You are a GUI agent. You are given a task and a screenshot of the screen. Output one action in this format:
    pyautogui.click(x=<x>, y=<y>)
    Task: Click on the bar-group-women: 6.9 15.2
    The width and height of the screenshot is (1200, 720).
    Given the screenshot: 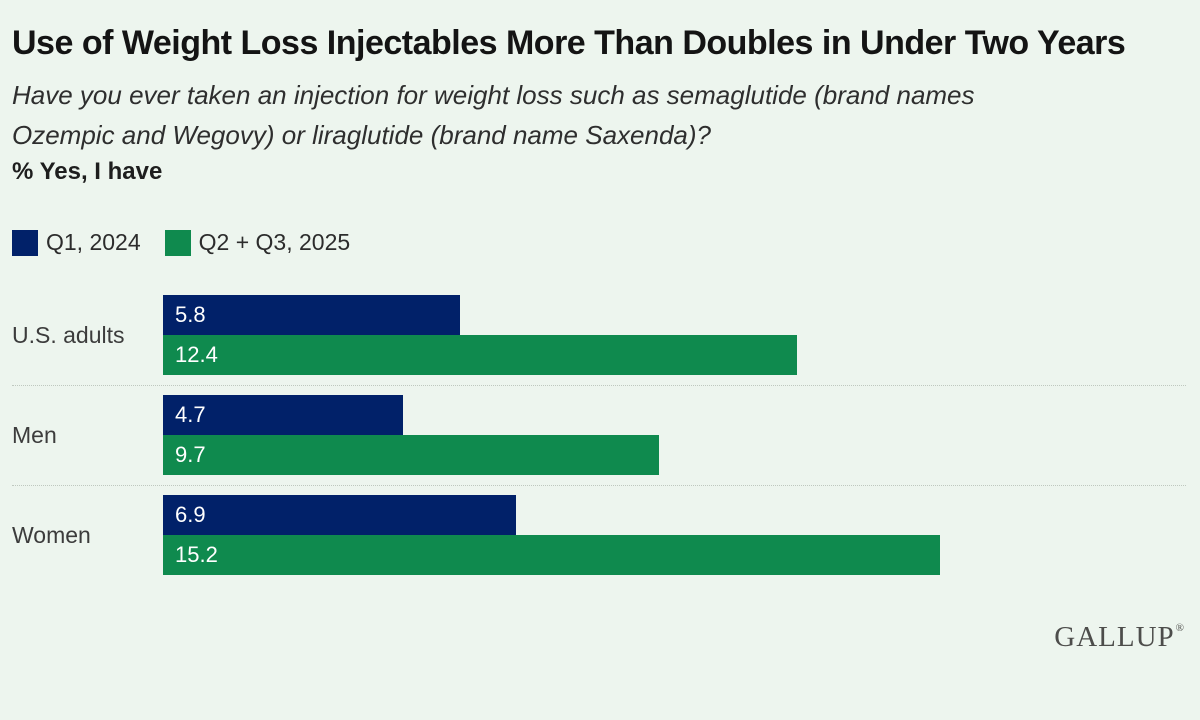 What is the action you would take?
    pyautogui.click(x=674, y=535)
    